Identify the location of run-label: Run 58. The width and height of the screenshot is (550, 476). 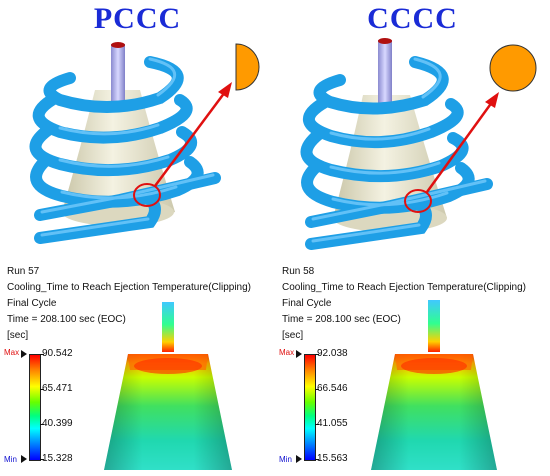
(298, 271).